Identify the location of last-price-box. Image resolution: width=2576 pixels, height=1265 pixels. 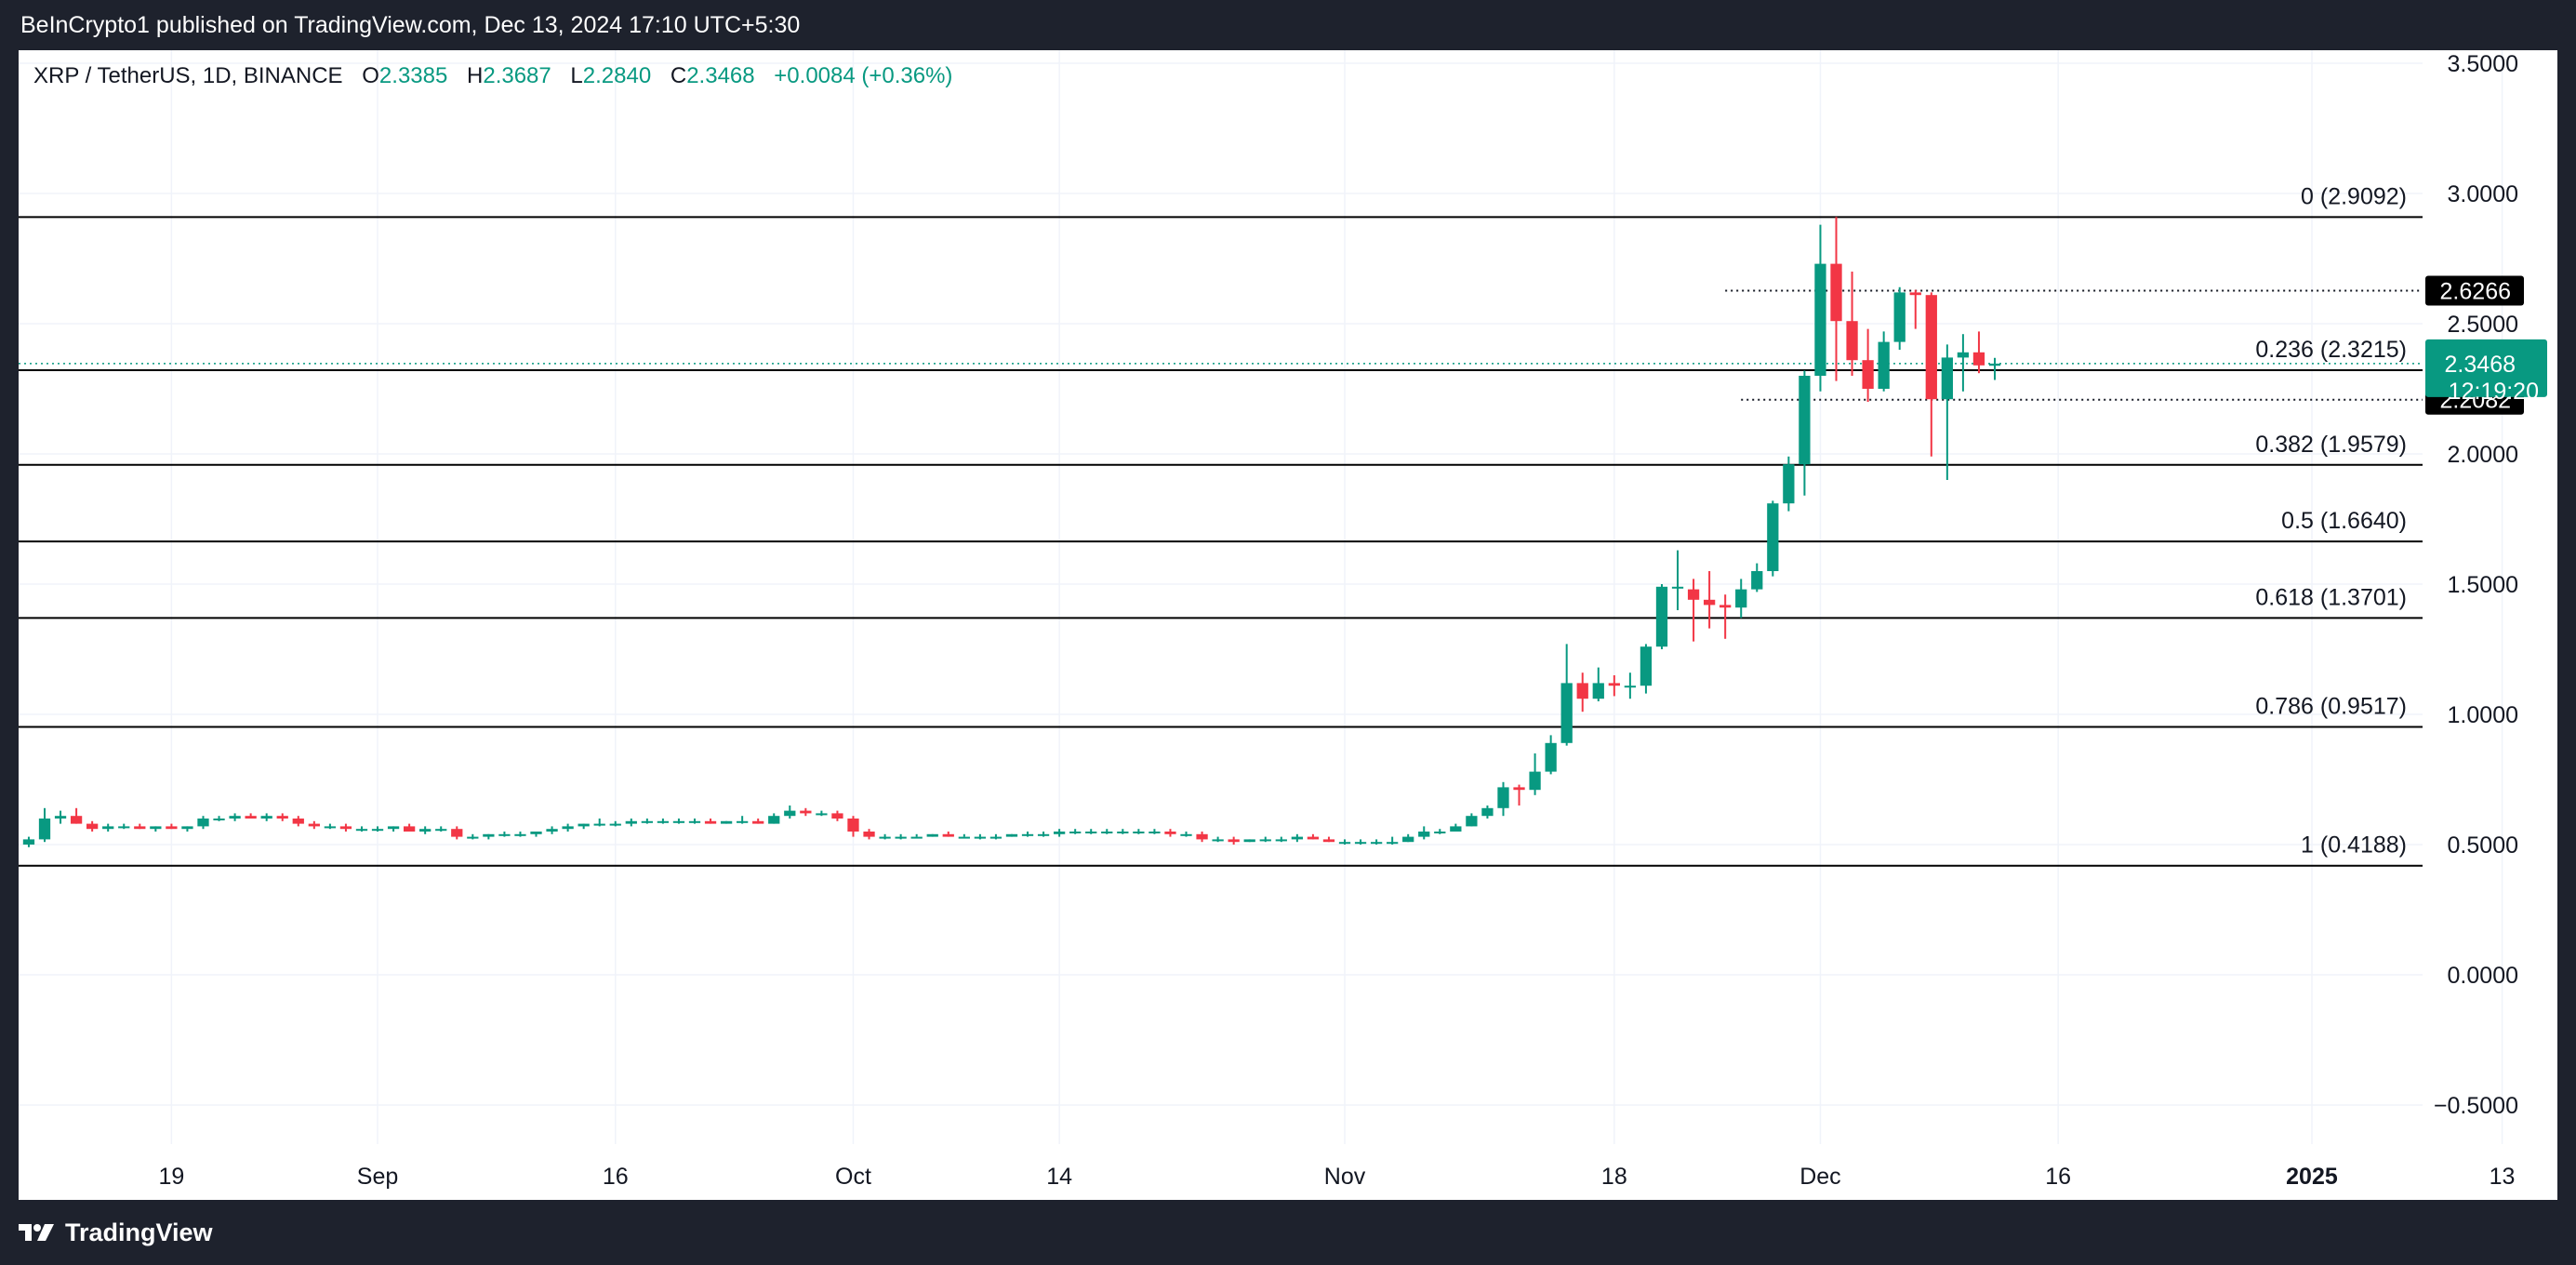
(2486, 368).